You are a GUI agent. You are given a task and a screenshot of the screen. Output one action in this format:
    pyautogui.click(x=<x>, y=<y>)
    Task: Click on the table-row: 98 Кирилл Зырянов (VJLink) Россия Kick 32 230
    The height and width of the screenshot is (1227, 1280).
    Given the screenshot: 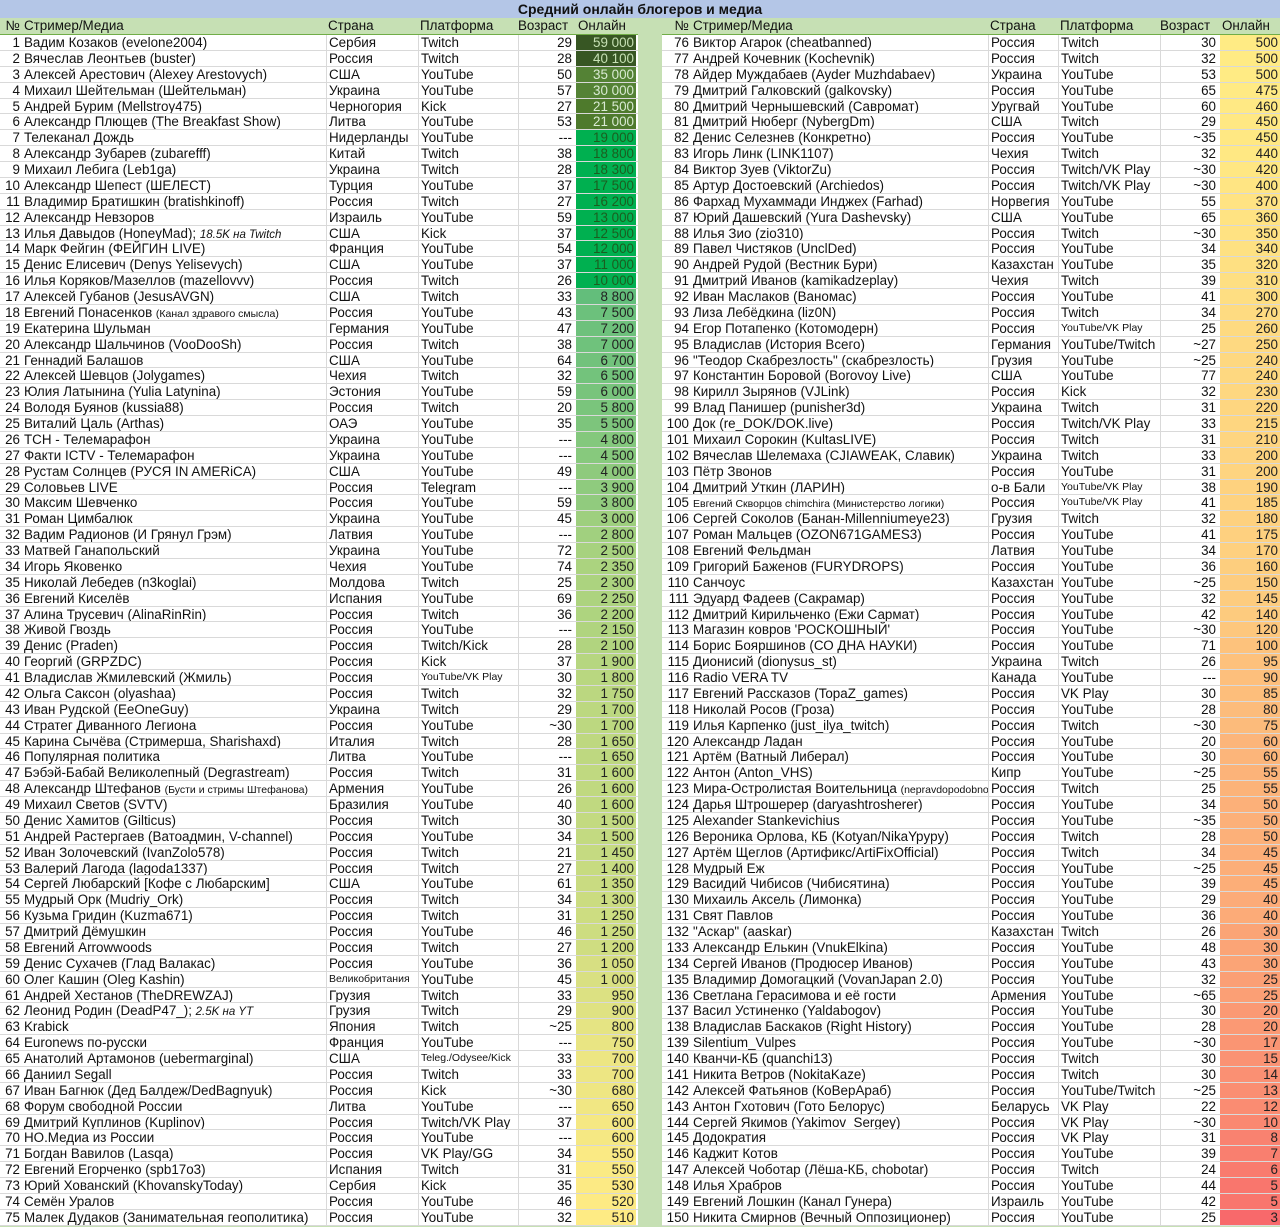 What is the action you would take?
    pyautogui.click(x=971, y=392)
    